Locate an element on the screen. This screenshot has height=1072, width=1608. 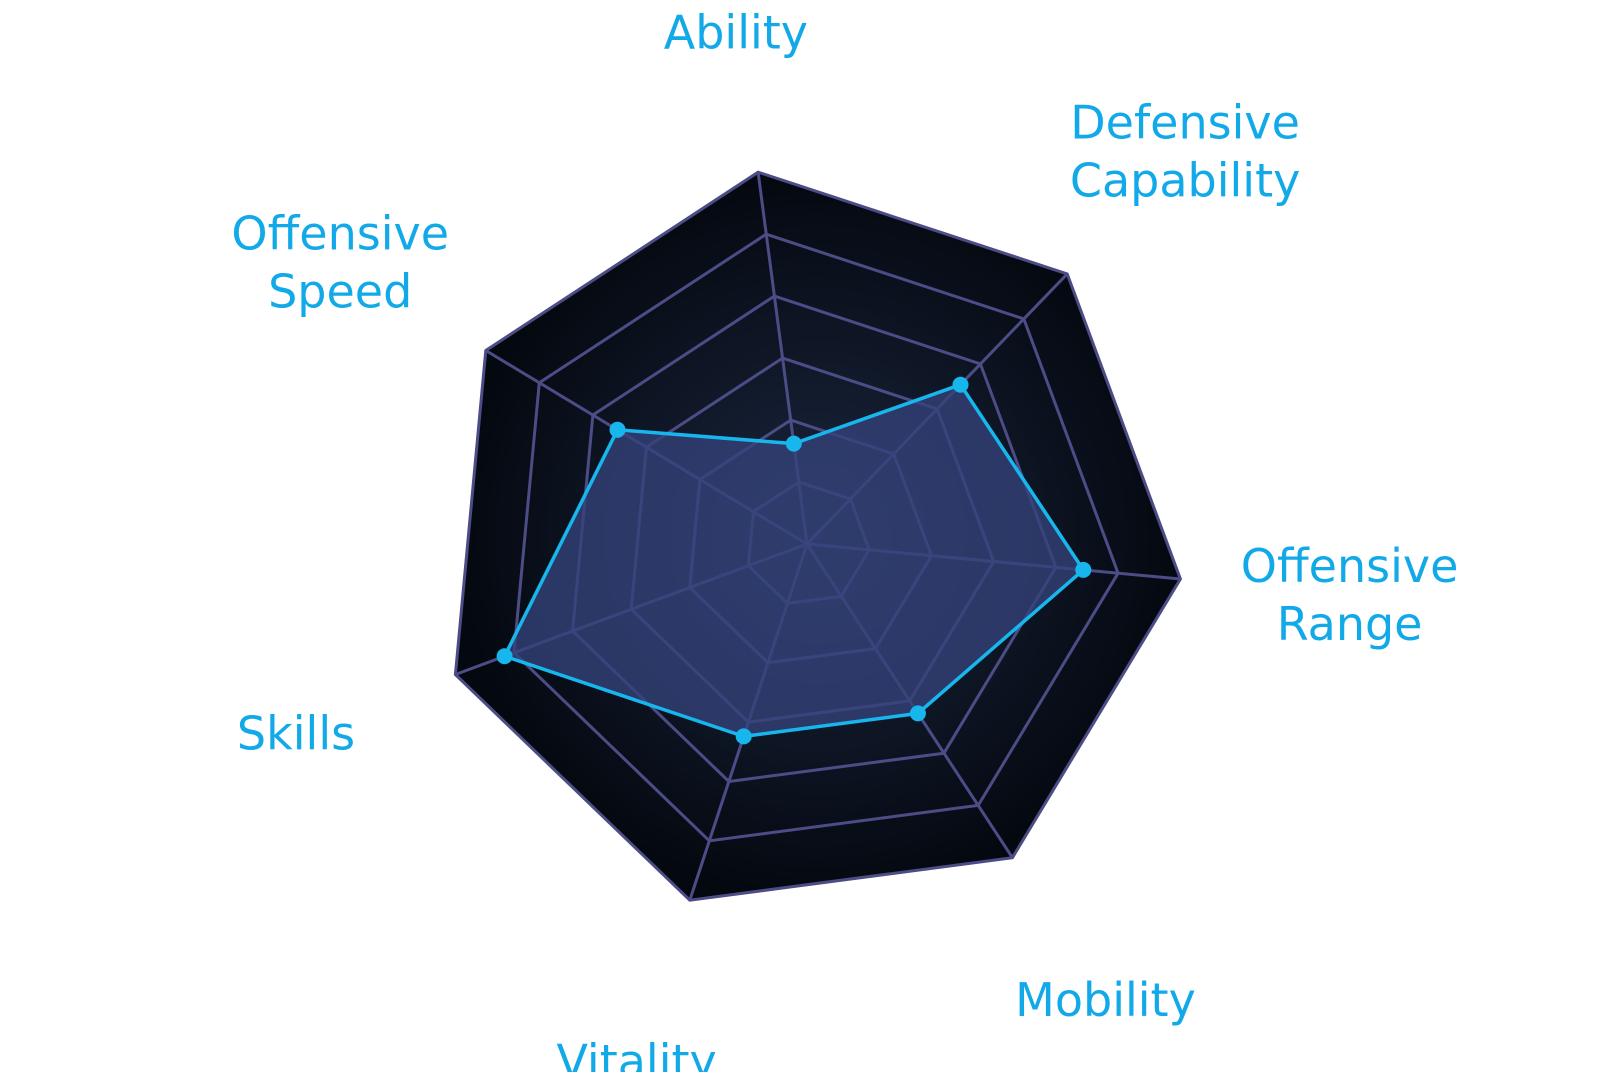
axis-label-3: Offensive Range is located at coordinates (1350, 595).